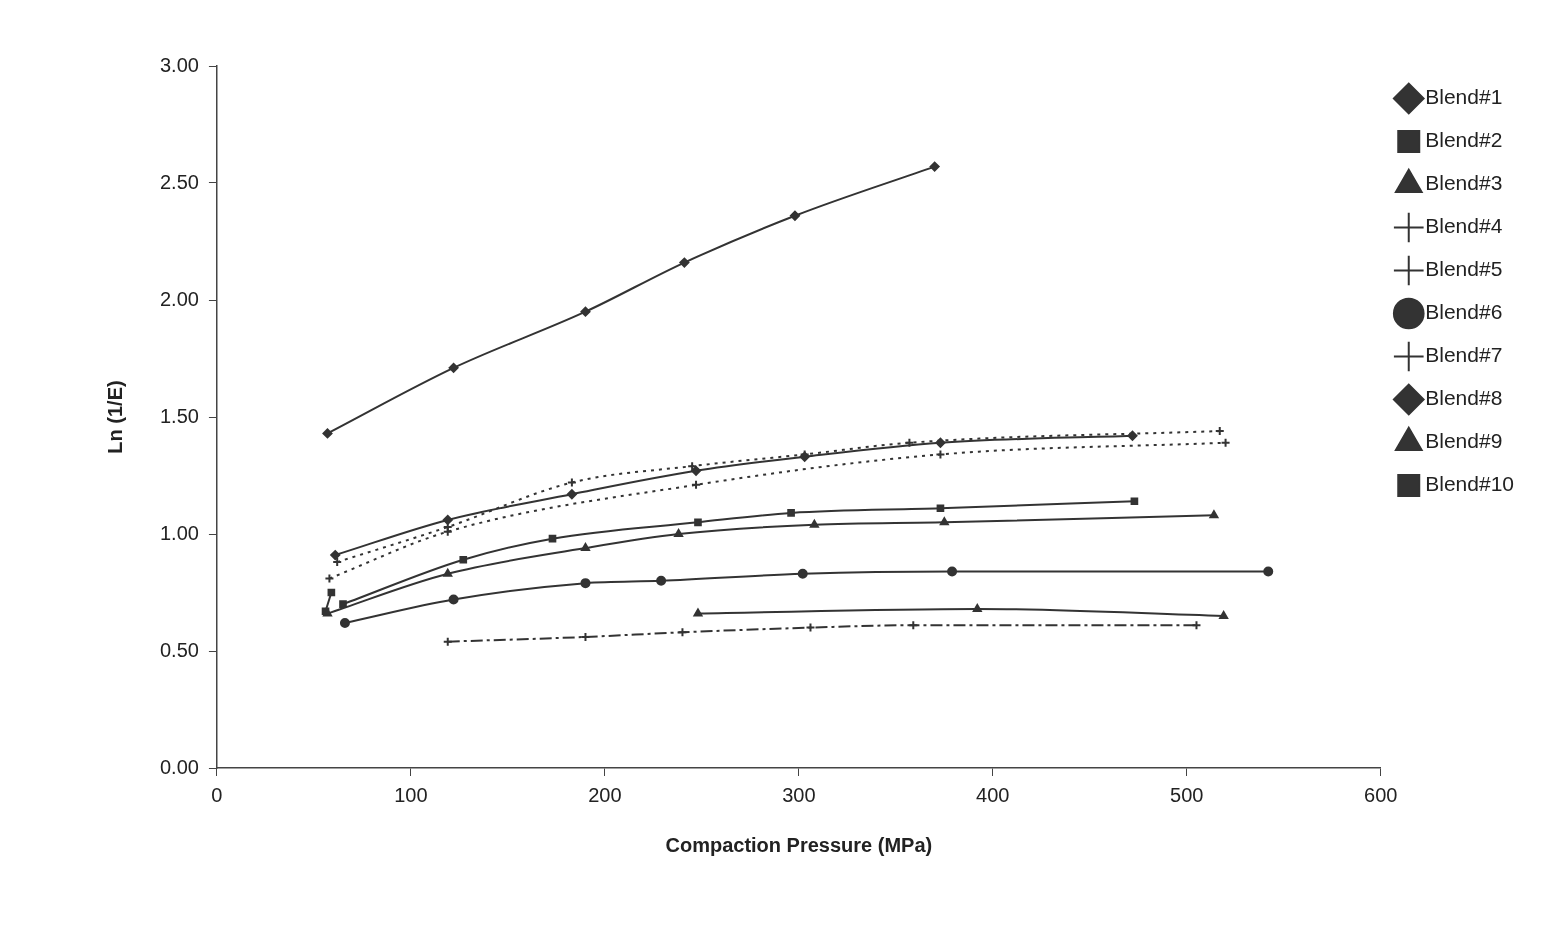 This screenshot has width=1544, height=952. What do you see at coordinates (411, 794) in the screenshot?
I see `x-tick-label: 100` at bounding box center [411, 794].